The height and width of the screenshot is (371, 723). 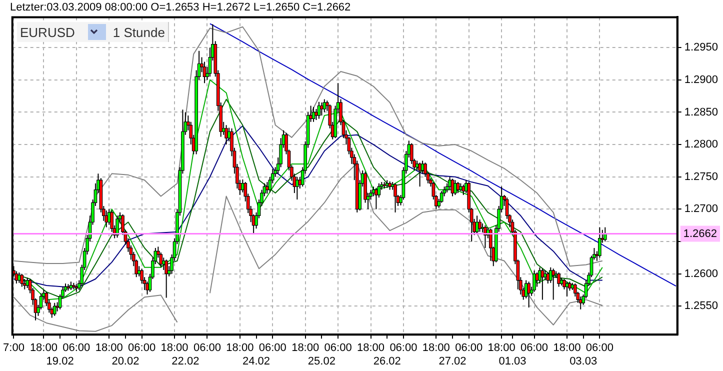 I want to click on x-tick-label: 01.03, so click(x=512, y=361).